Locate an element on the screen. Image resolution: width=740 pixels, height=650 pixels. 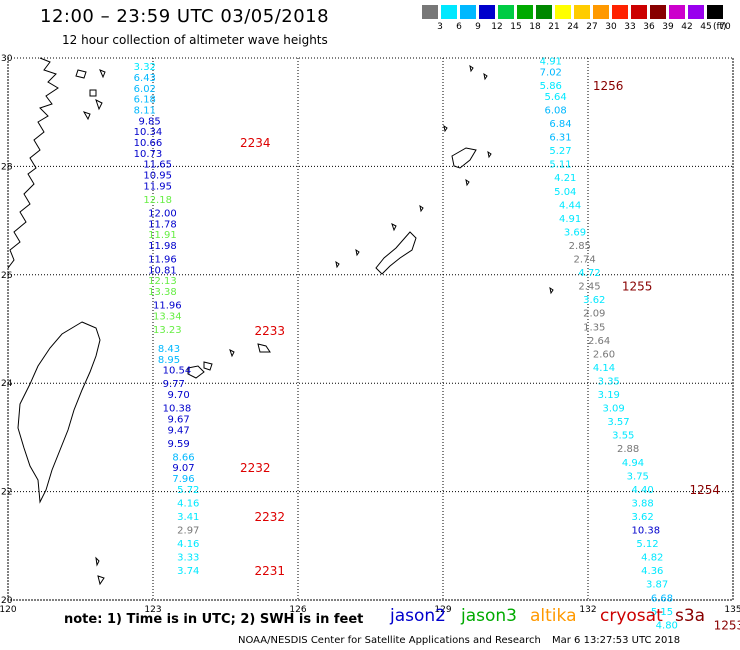
lon-tick-label: 120 is located at coordinates (8, 610).